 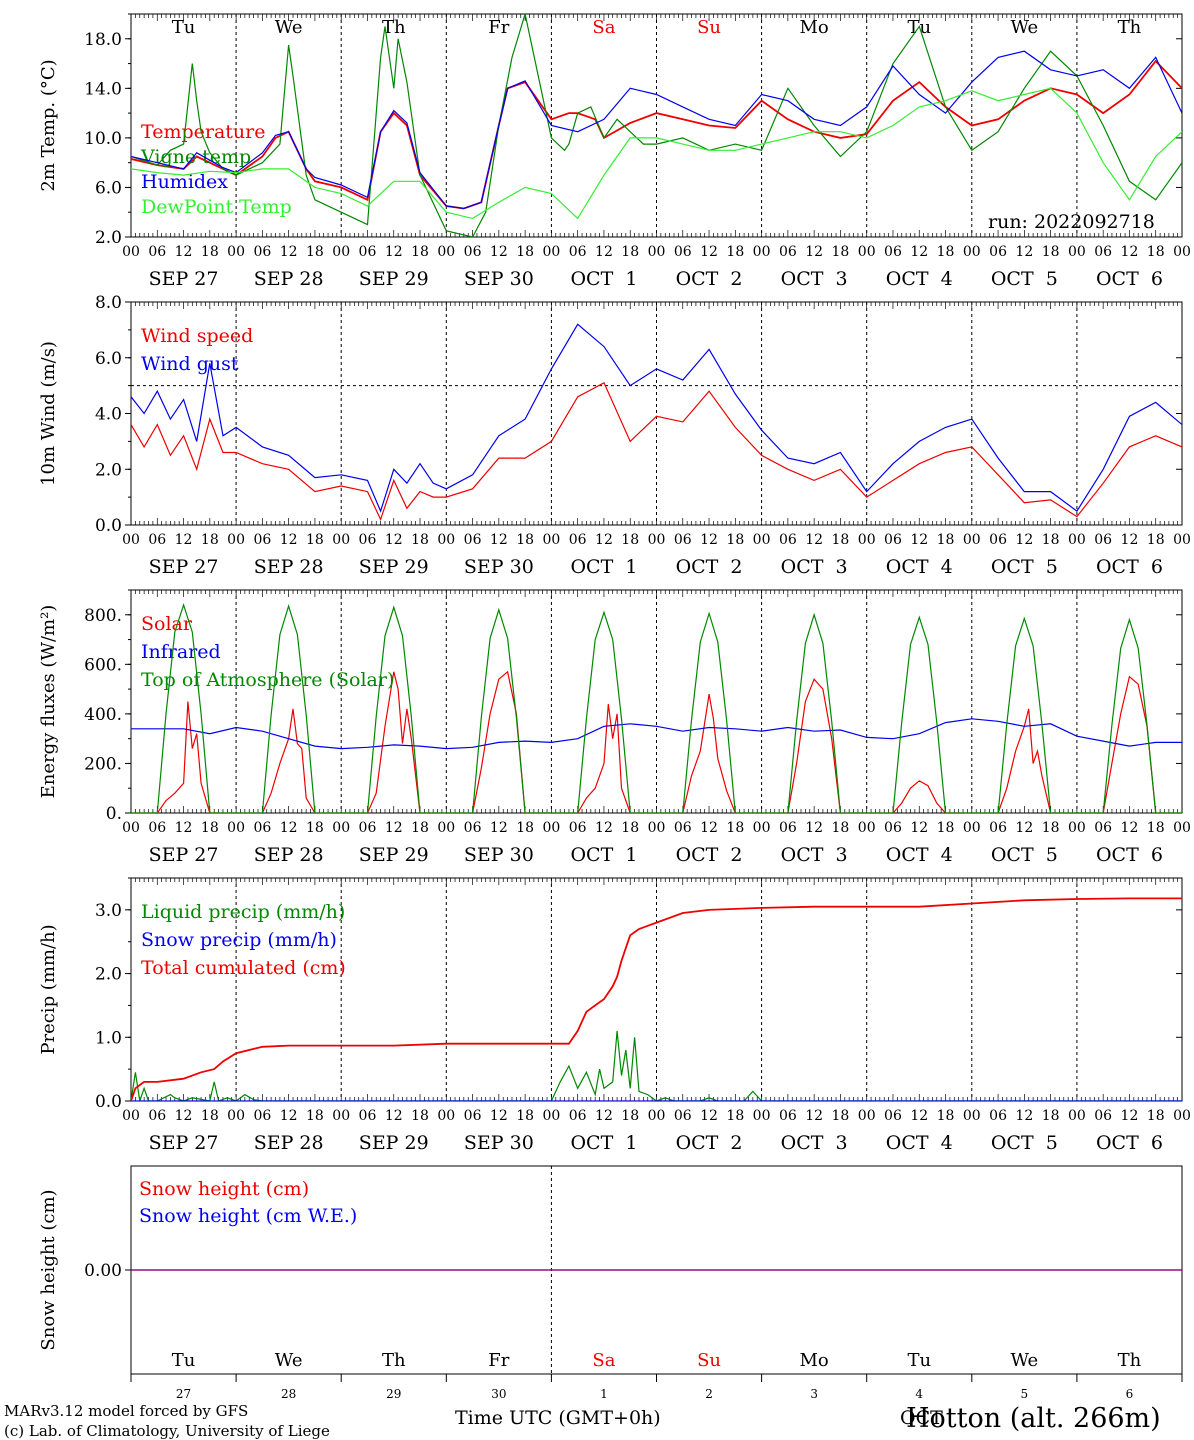 I want to click on legend-entry: DewPoint Temp, so click(x=216, y=207).